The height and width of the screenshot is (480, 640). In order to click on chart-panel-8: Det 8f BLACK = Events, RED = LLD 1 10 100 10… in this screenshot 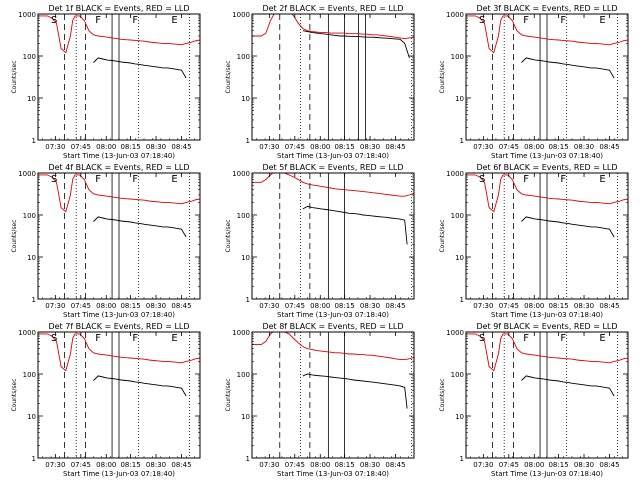, I will do `click(320, 400)`.